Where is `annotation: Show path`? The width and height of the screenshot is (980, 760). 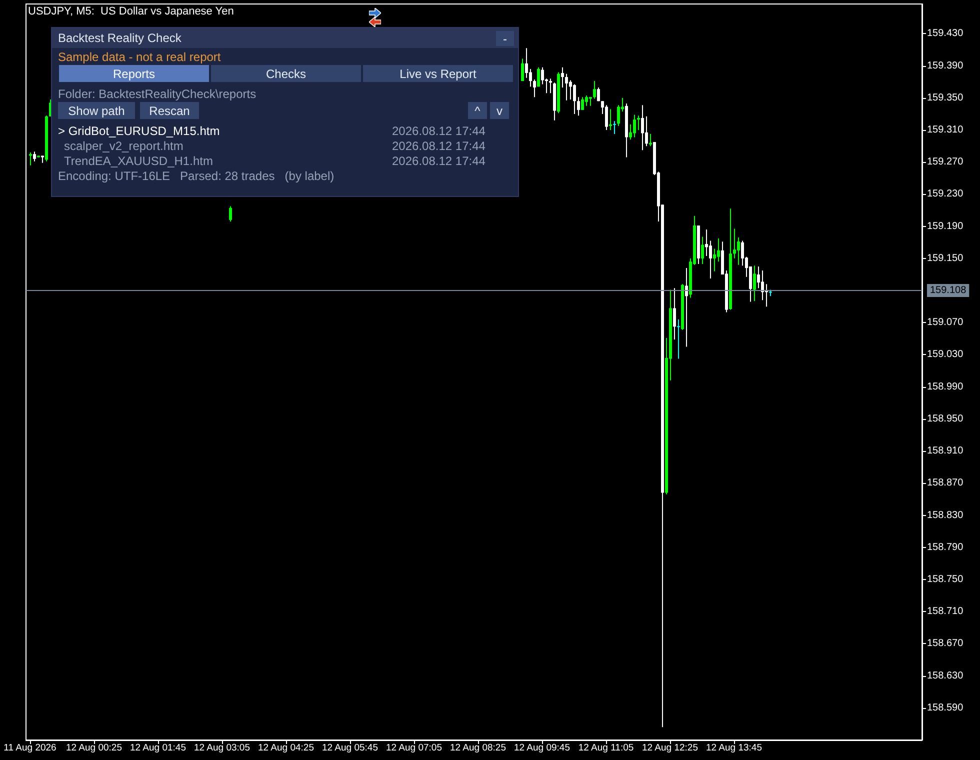 annotation: Show path is located at coordinates (96, 111).